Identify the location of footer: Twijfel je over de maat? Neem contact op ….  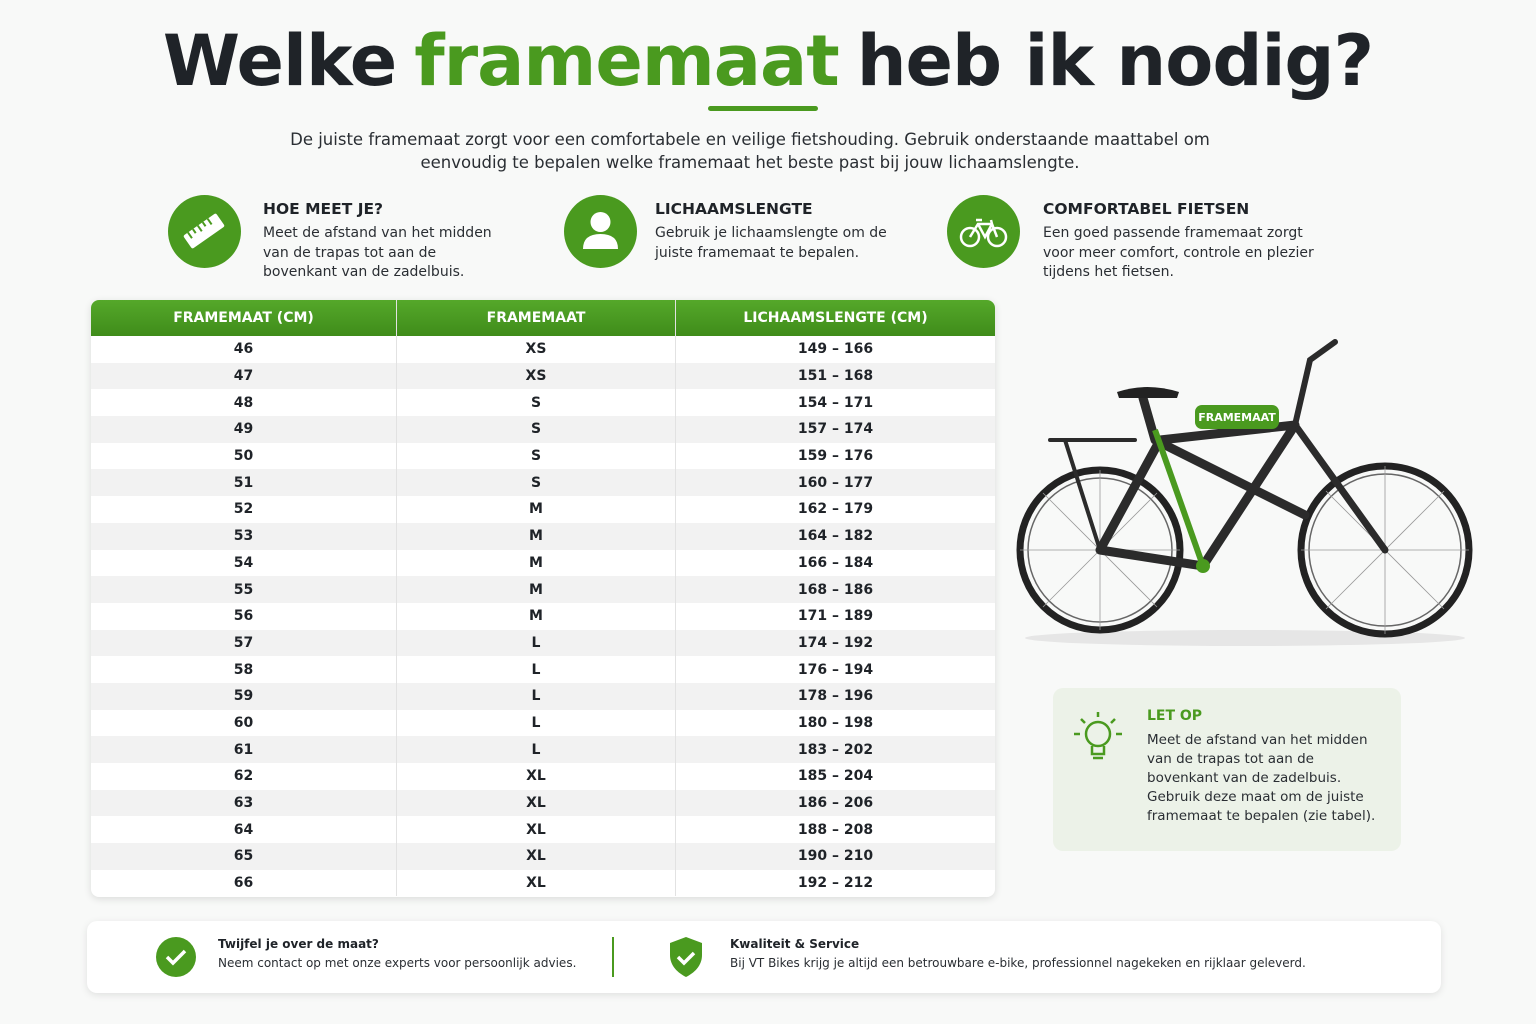
(764, 957).